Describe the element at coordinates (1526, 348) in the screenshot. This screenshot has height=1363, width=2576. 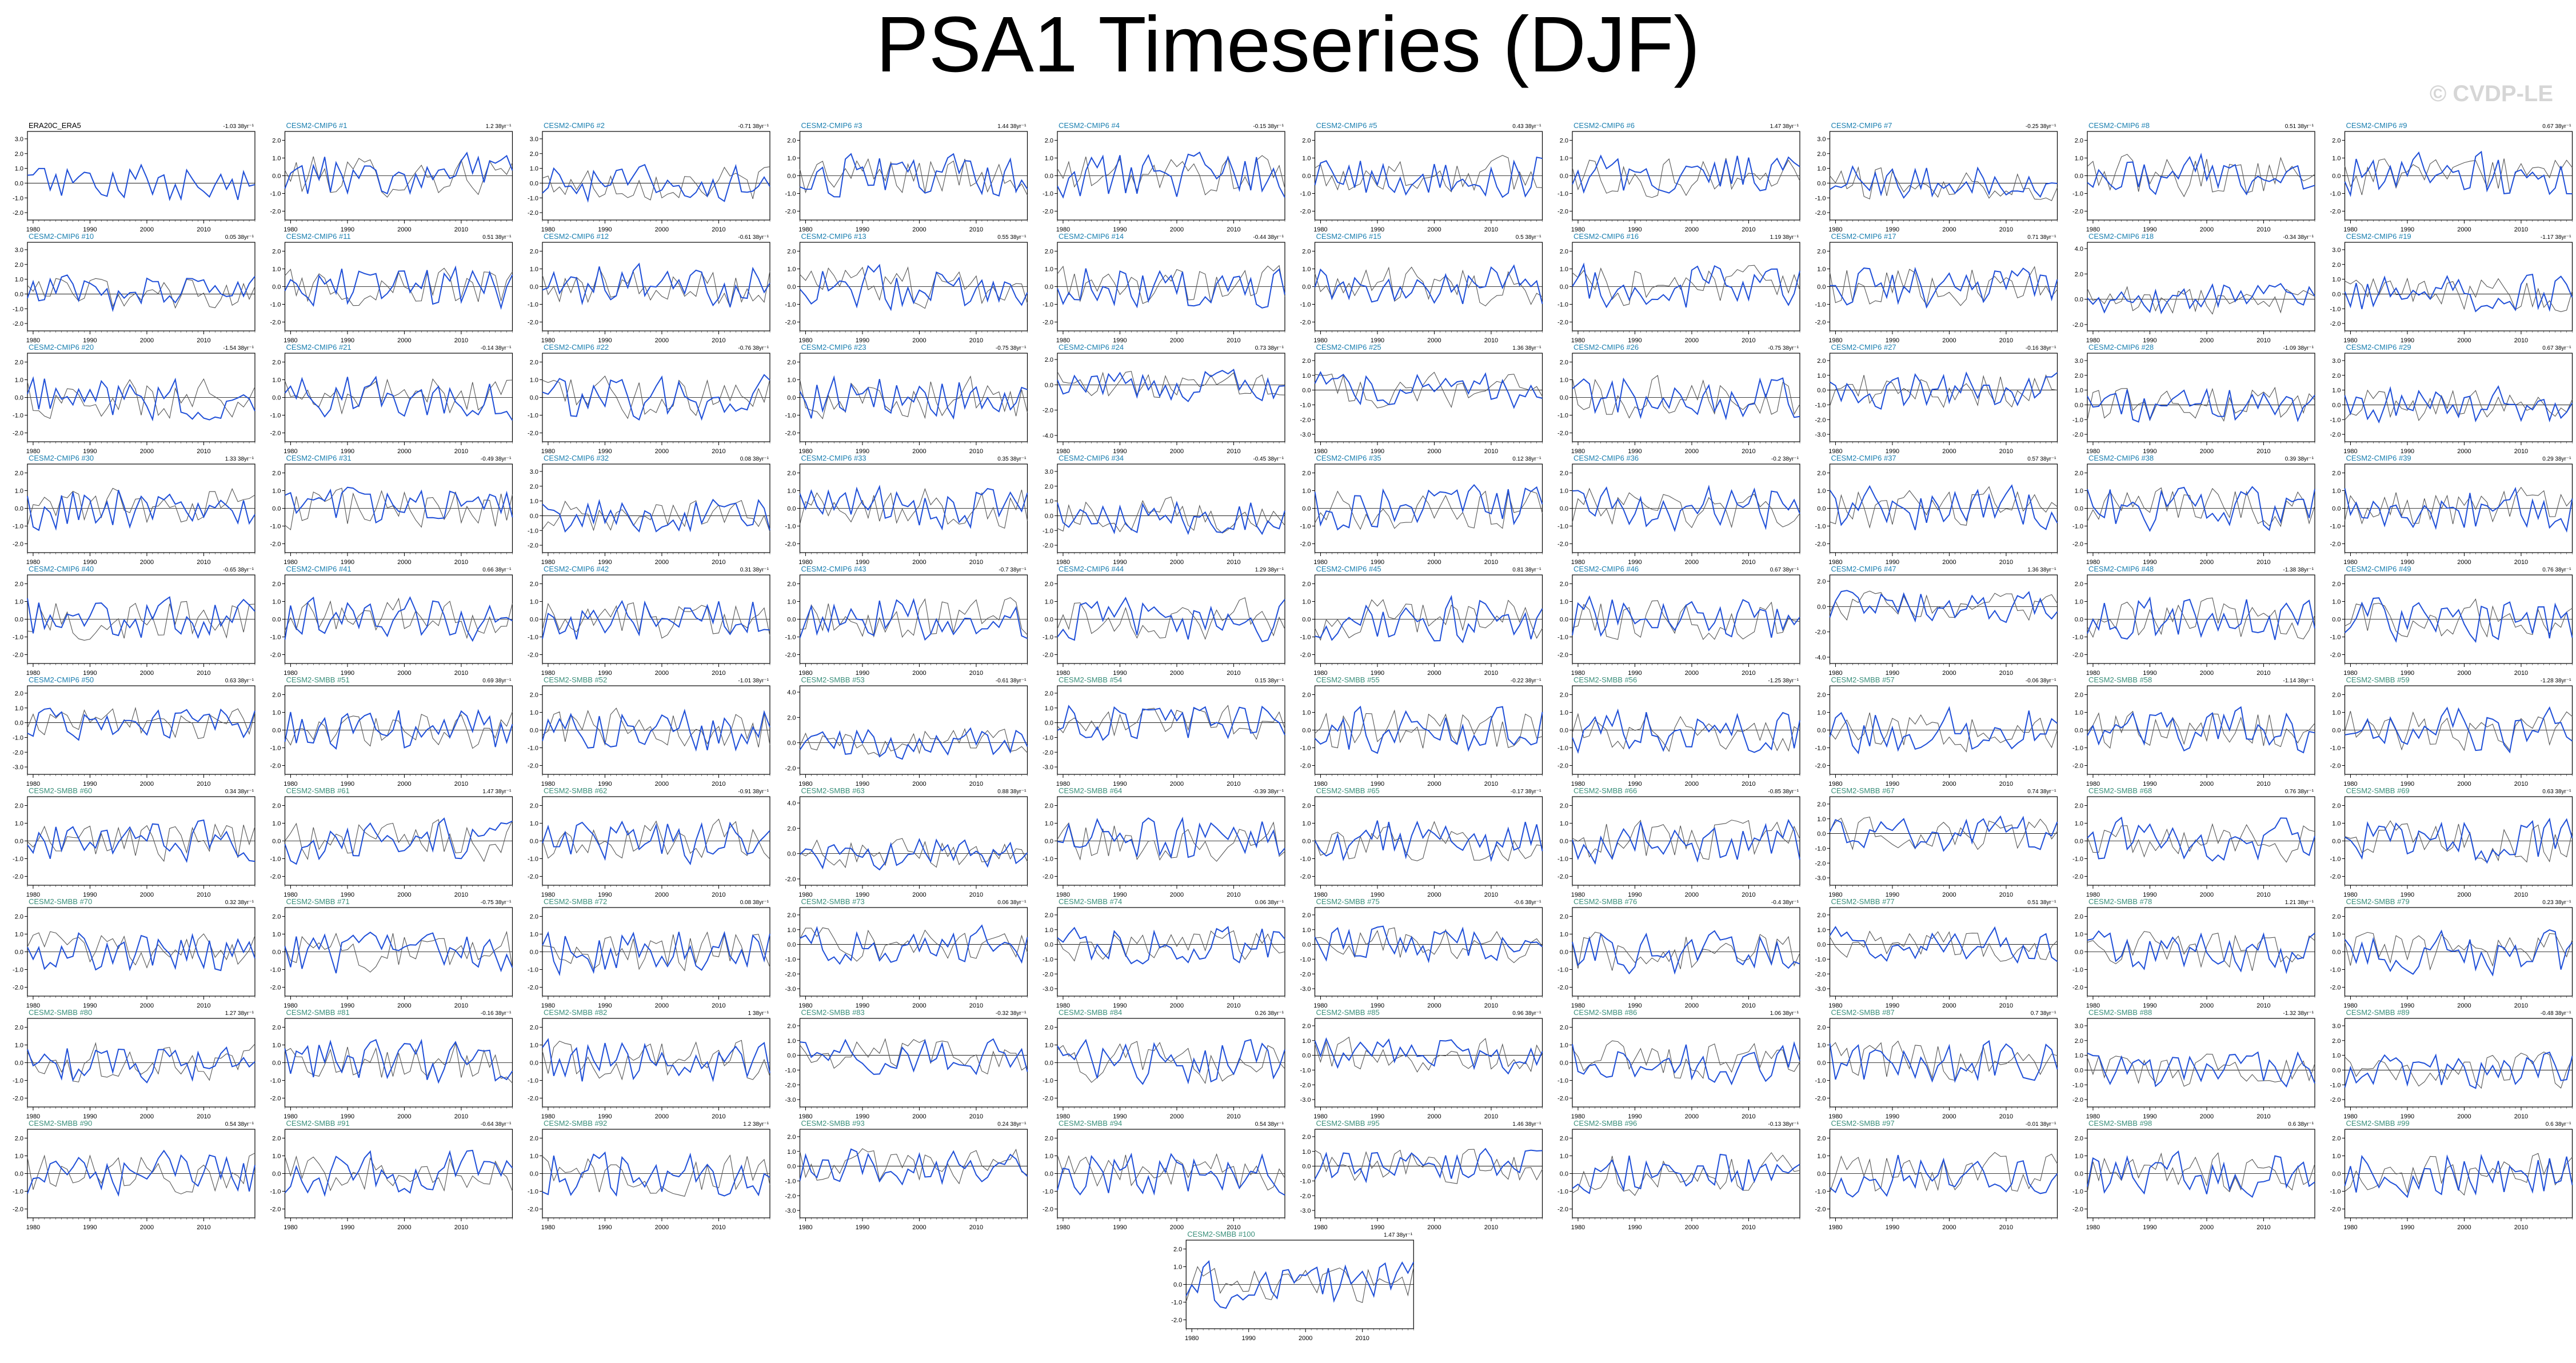
I see `trend-label: 1.36 38yr⁻¹` at that location.